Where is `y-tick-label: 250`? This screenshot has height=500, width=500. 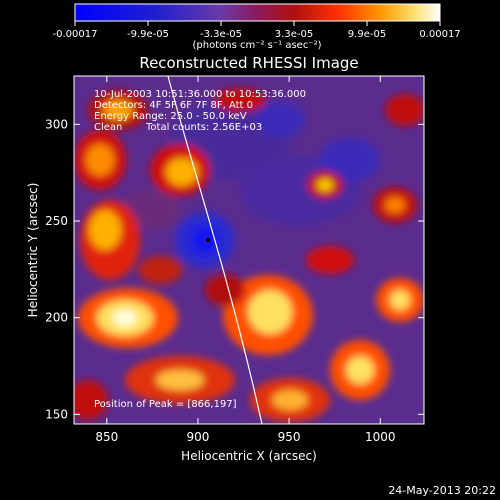
y-tick-label: 250 is located at coordinates (56, 221).